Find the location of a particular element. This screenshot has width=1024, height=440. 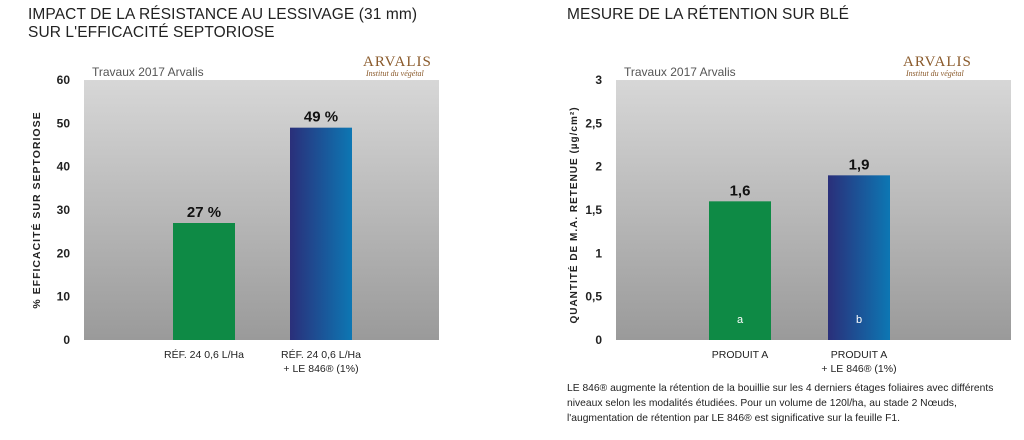

left-y-tick-label: 40 is located at coordinates (64, 167).